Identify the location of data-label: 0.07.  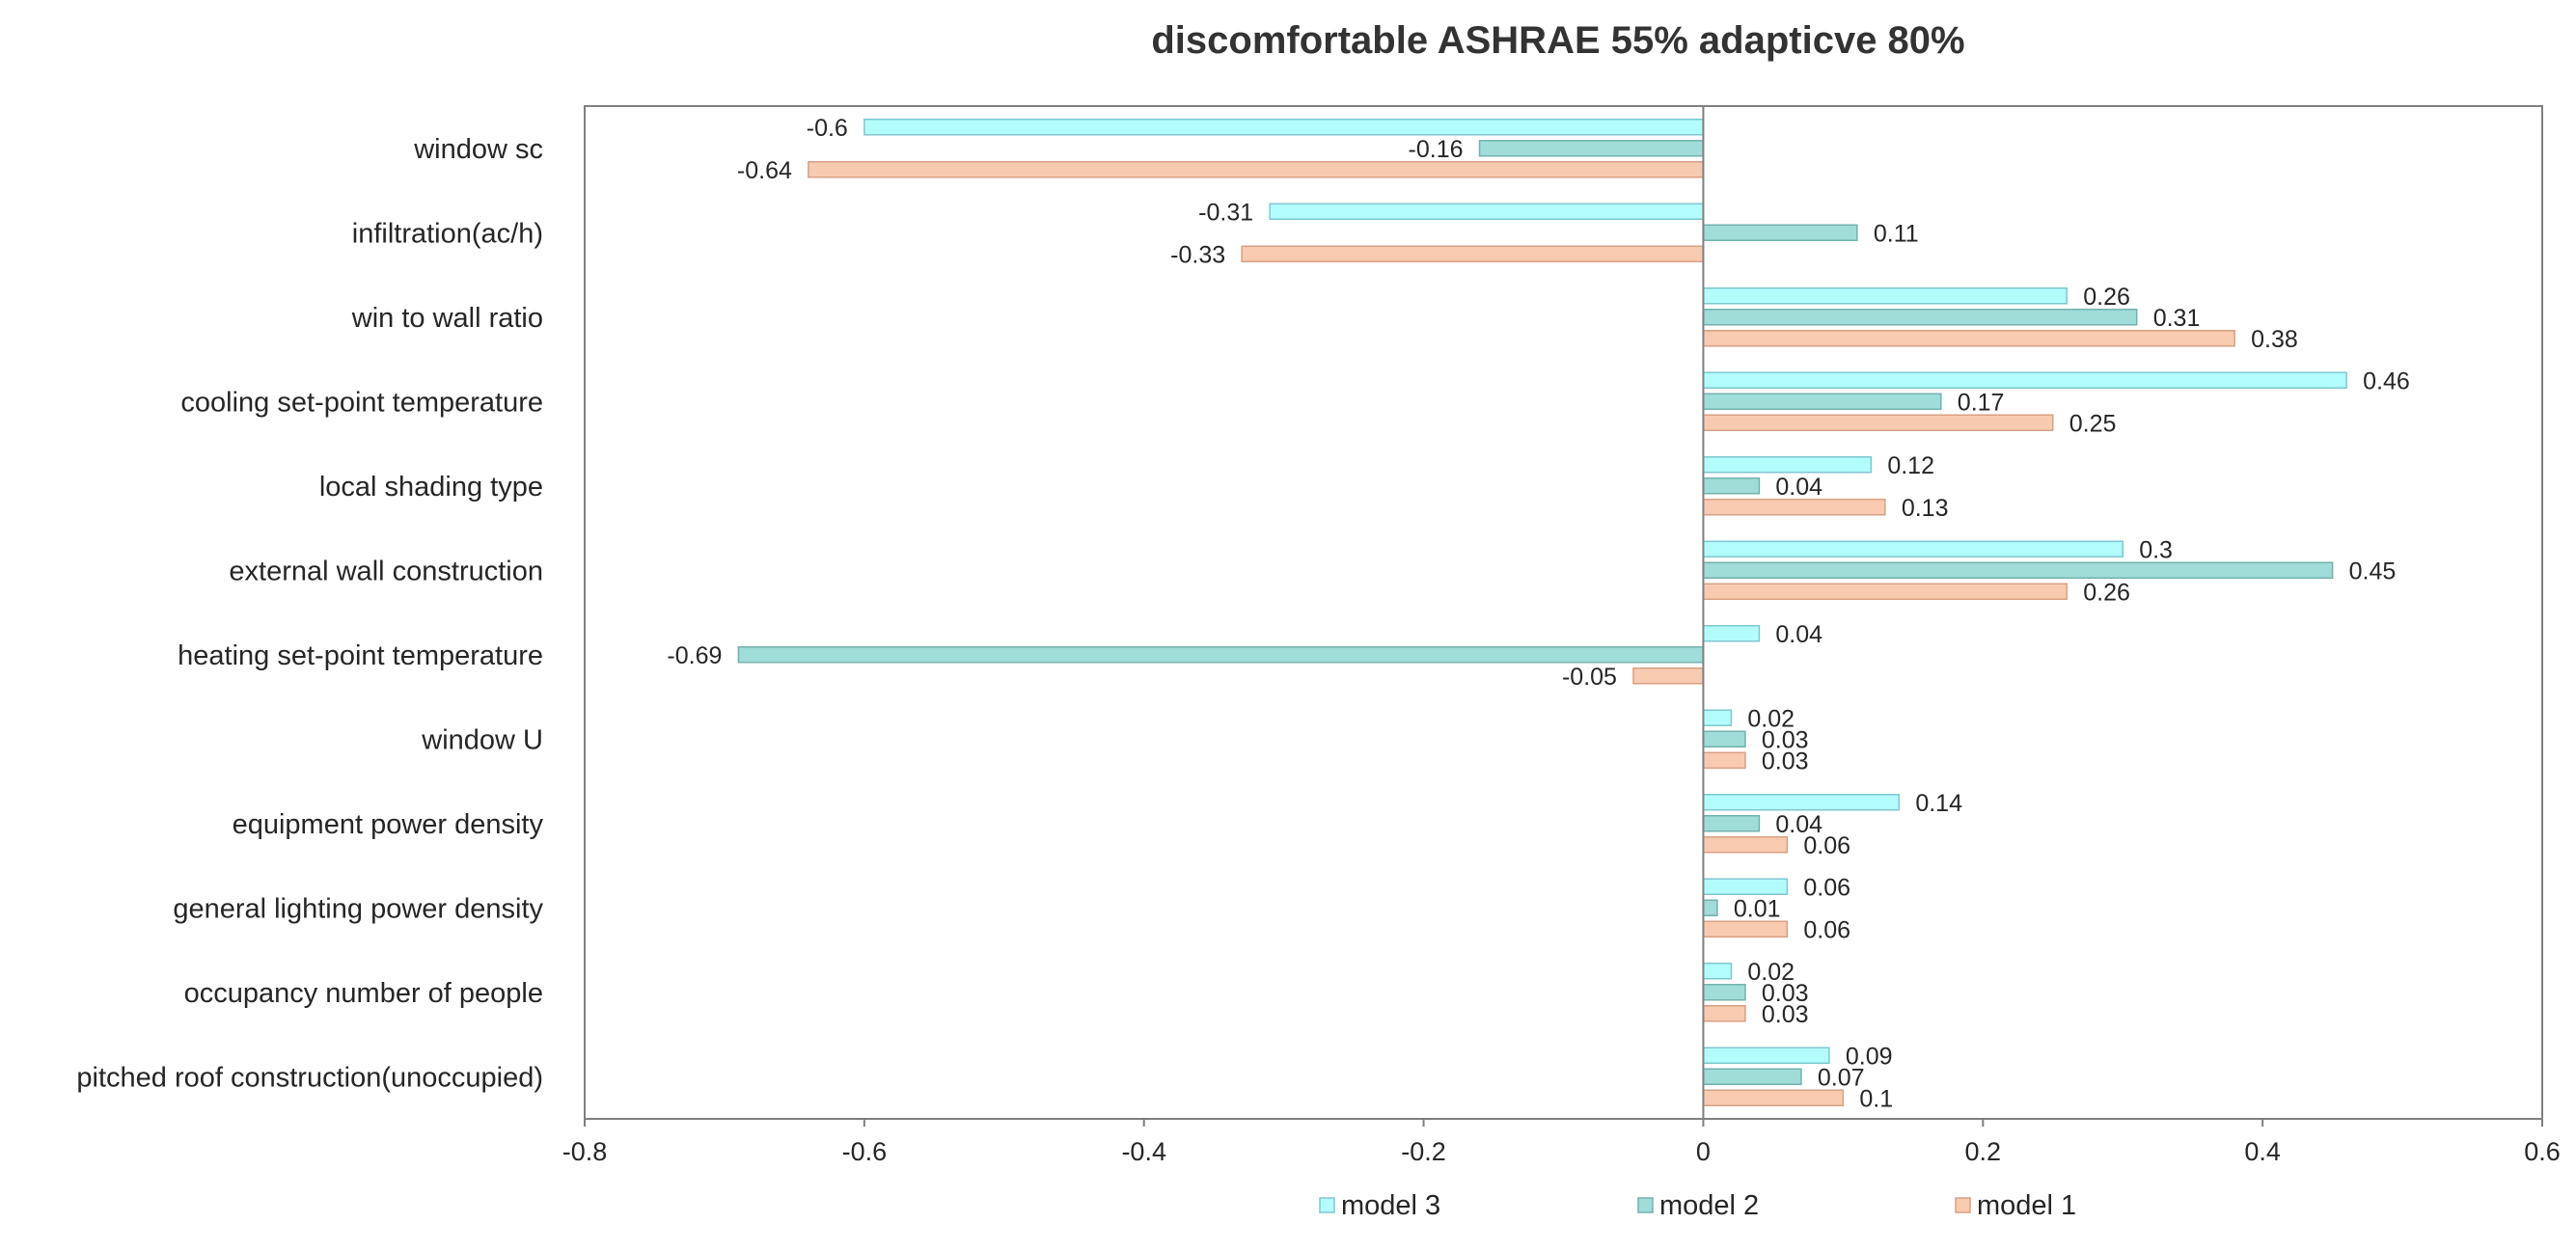
(1842, 1077).